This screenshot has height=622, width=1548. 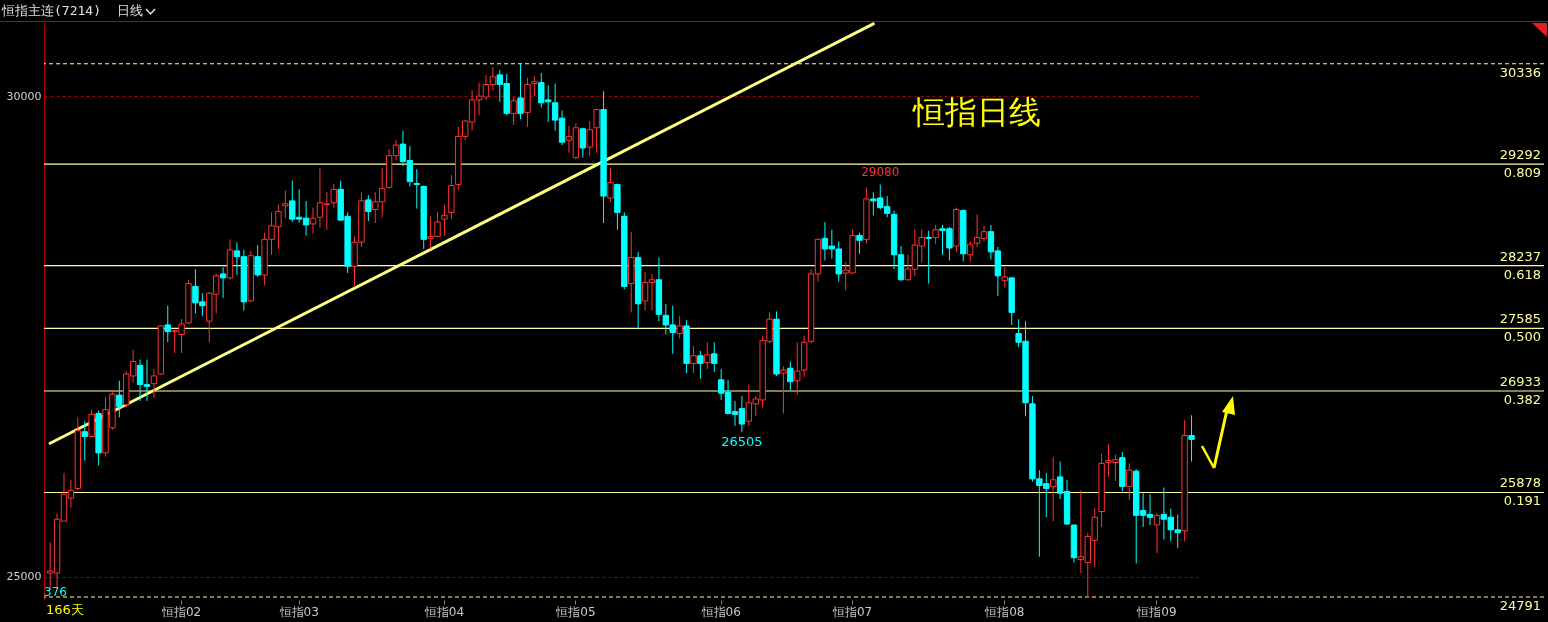 I want to click on x-tick-label: 恒指03, so click(x=298, y=611).